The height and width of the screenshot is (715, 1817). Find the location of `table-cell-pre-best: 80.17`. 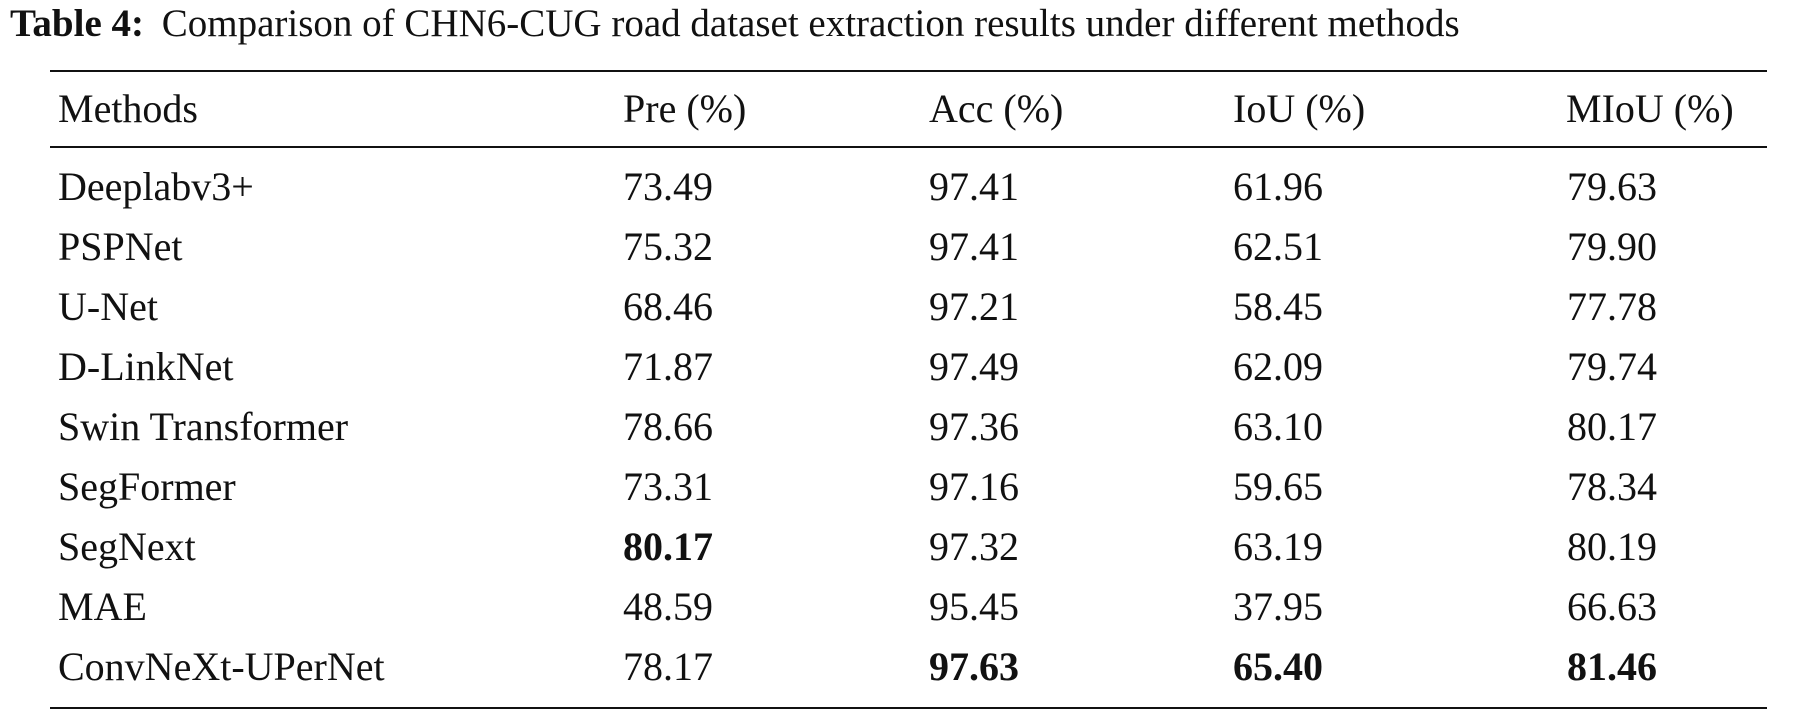

table-cell-pre-best: 80.17 is located at coordinates (668, 546).